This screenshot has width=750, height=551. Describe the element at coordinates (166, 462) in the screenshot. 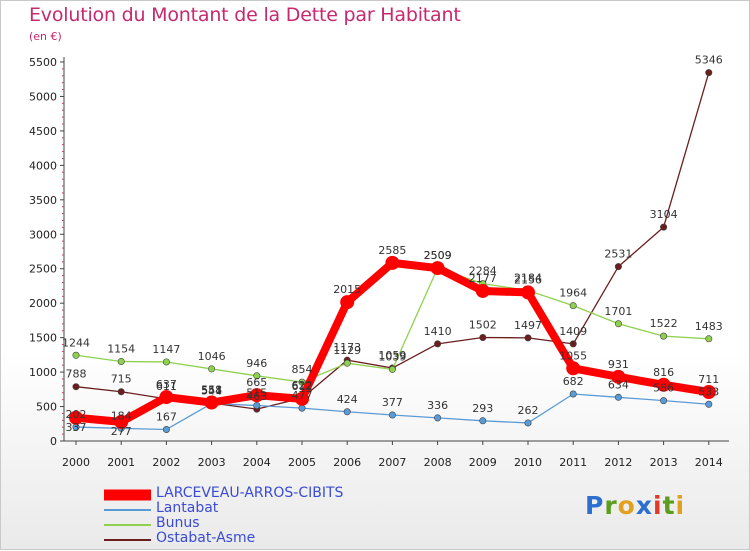

I see `x-tick-label: 2002` at that location.